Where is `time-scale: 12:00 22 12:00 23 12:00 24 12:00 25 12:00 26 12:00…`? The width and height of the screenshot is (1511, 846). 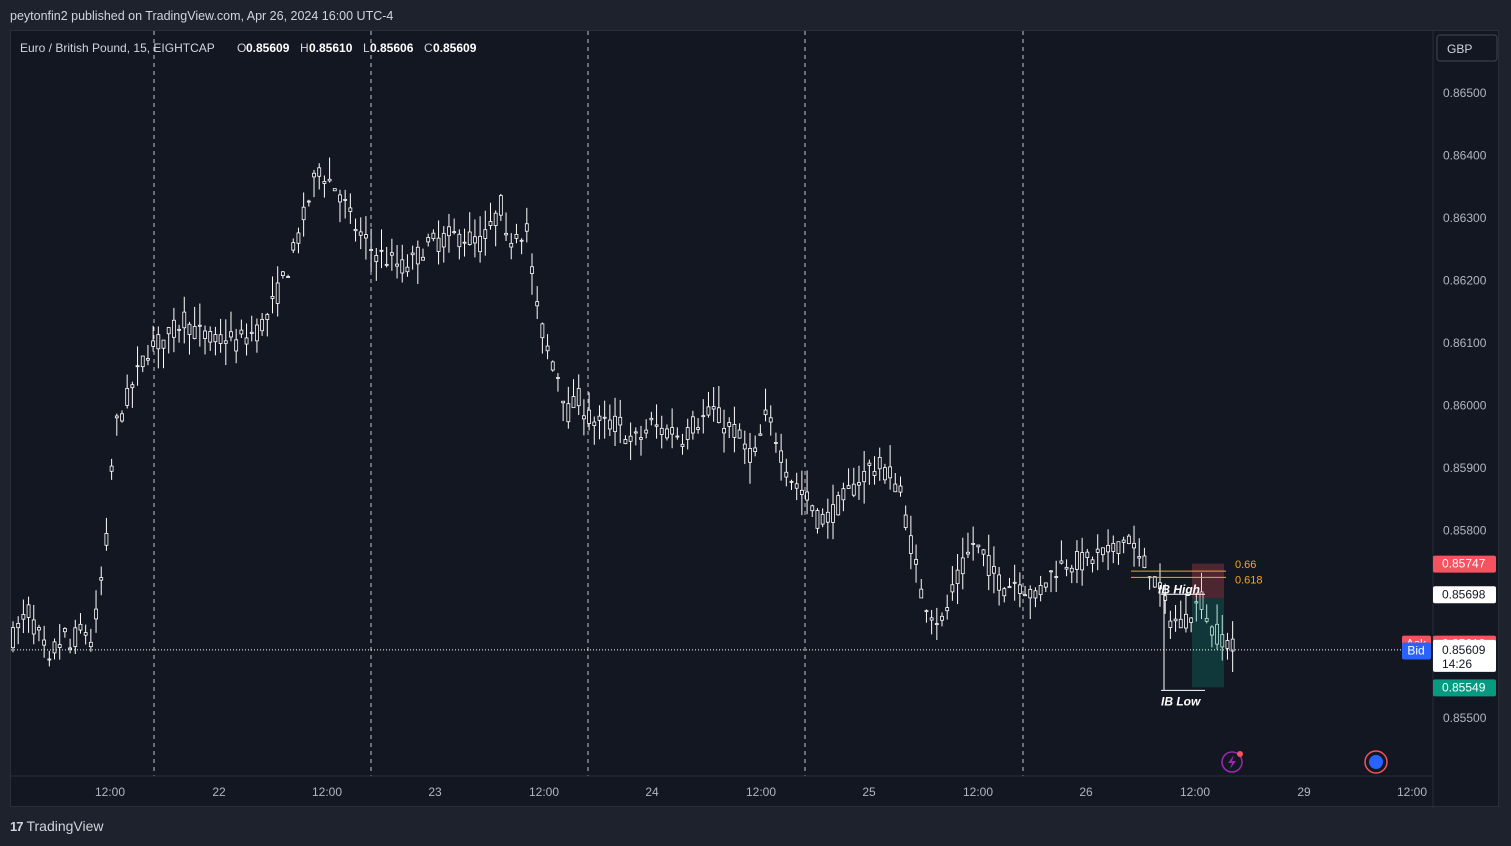 time-scale: 12:00 22 12:00 23 12:00 24 12:00 25 12:00 26 12:00… is located at coordinates (761, 792).